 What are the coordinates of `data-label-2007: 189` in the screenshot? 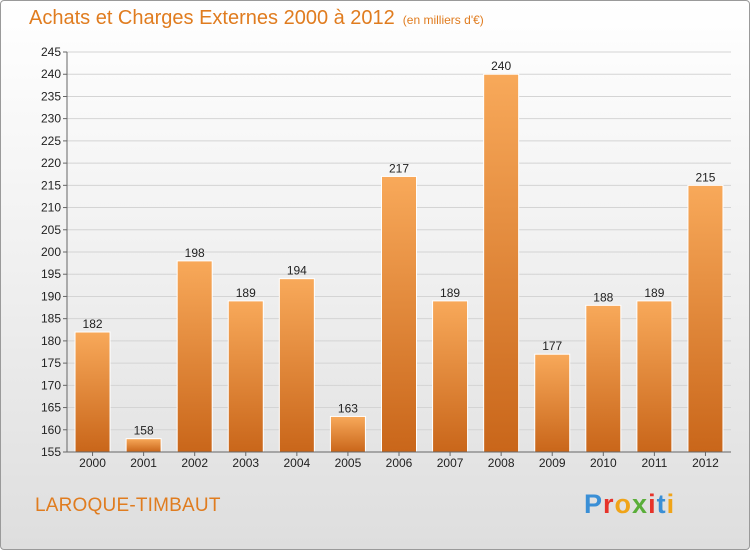 It's located at (450, 293).